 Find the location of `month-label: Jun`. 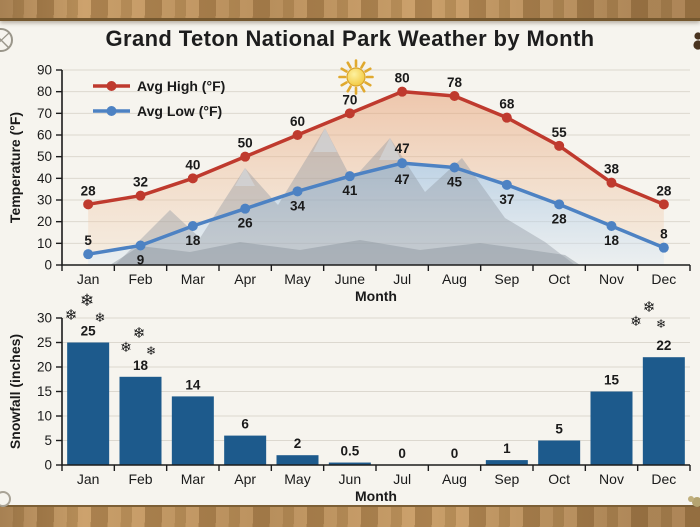

month-label: Jun is located at coordinates (350, 479).